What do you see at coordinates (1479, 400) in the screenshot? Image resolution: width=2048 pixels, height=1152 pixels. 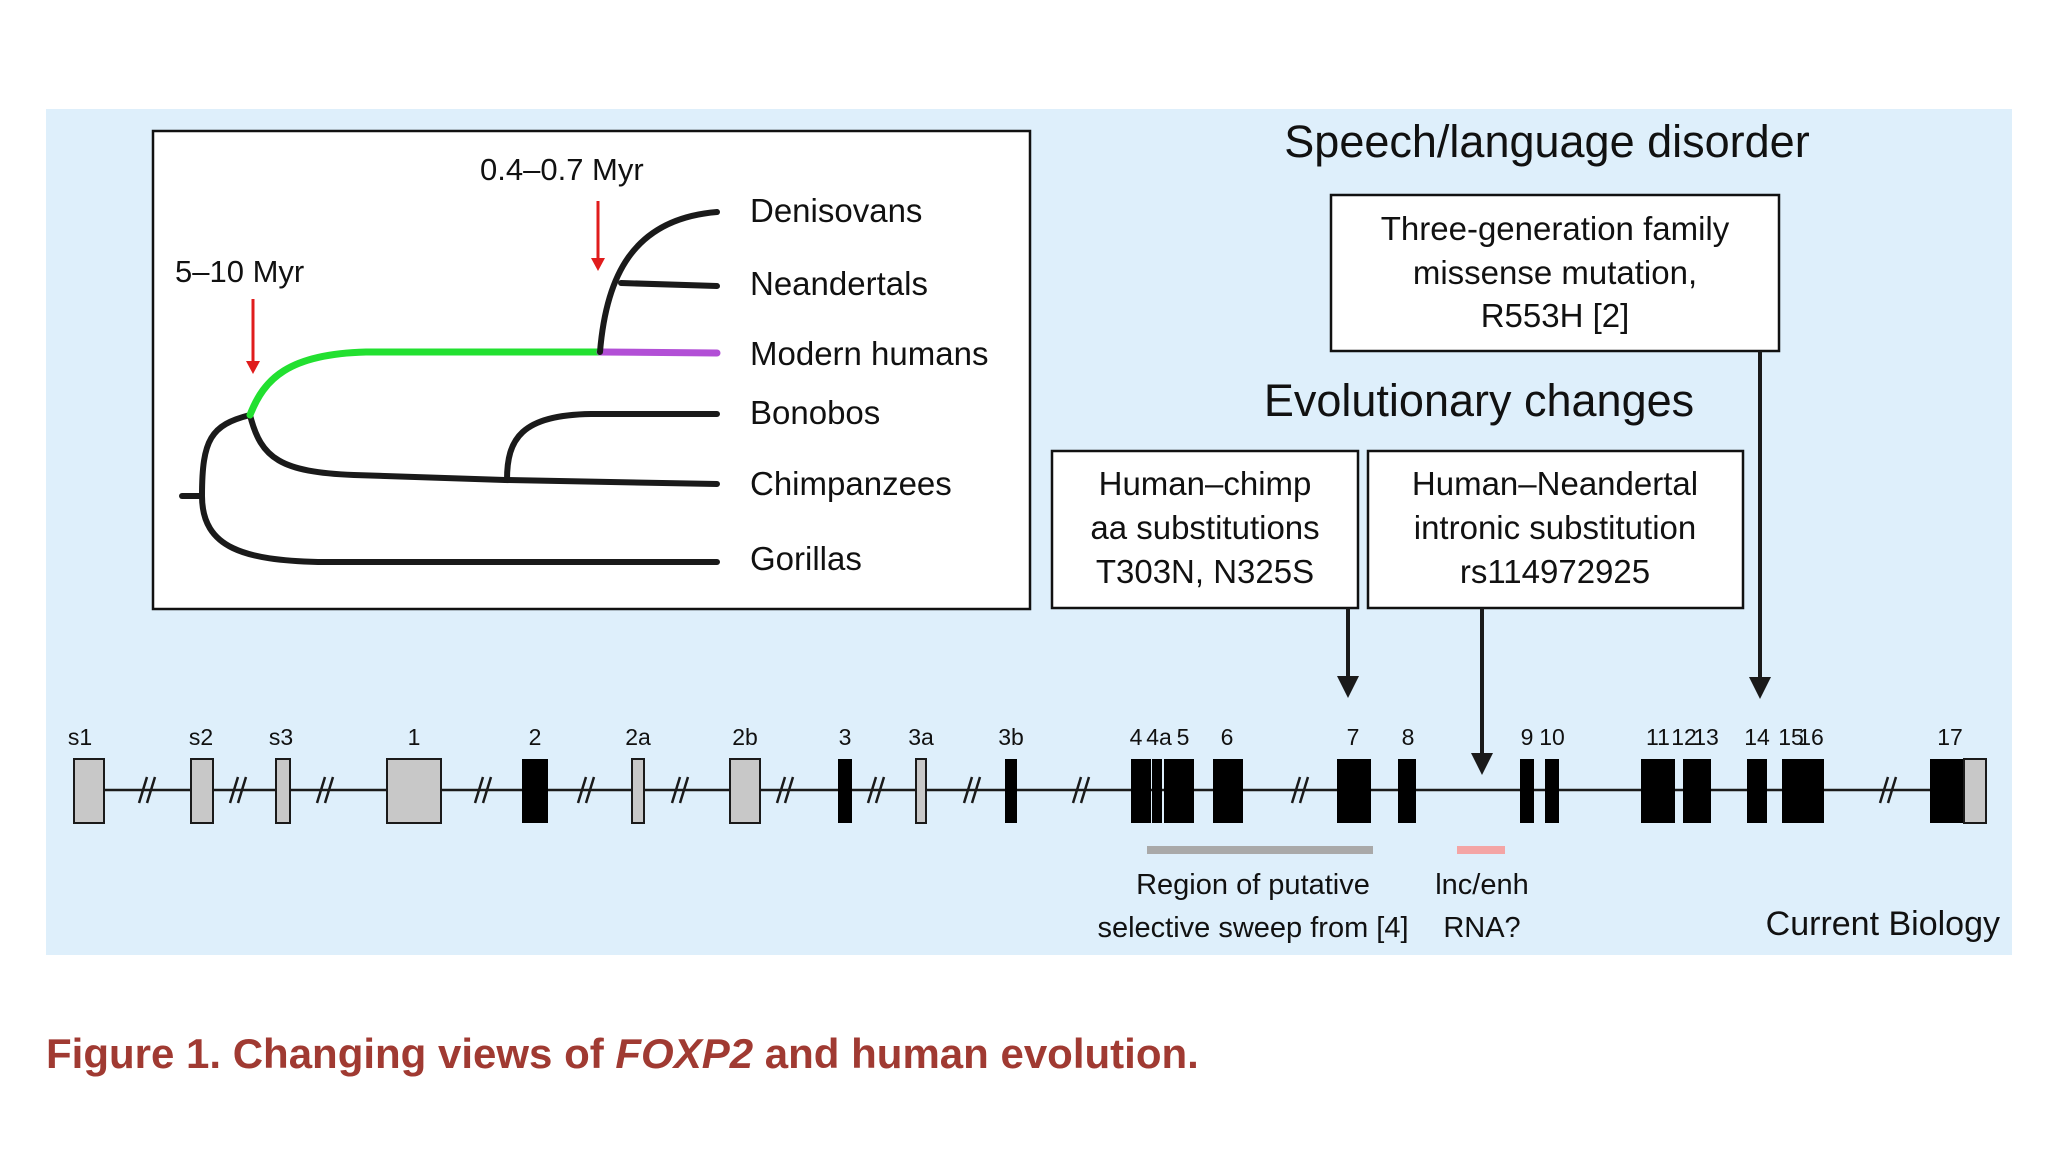 I see `evolutionary-changes-heading: Evolutionary changes` at bounding box center [1479, 400].